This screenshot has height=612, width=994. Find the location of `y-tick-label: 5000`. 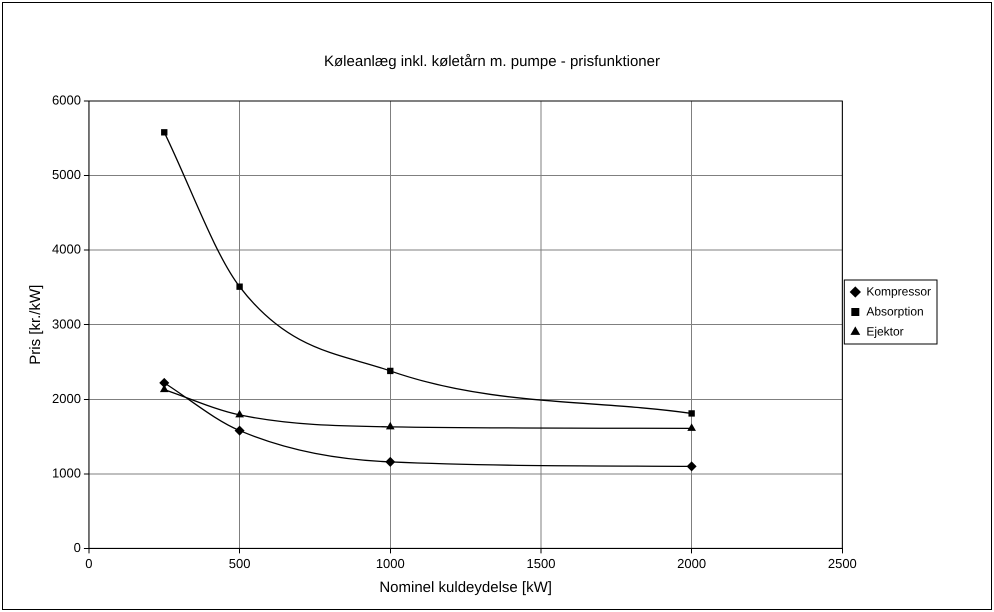

y-tick-label: 5000 is located at coordinates (66, 174).